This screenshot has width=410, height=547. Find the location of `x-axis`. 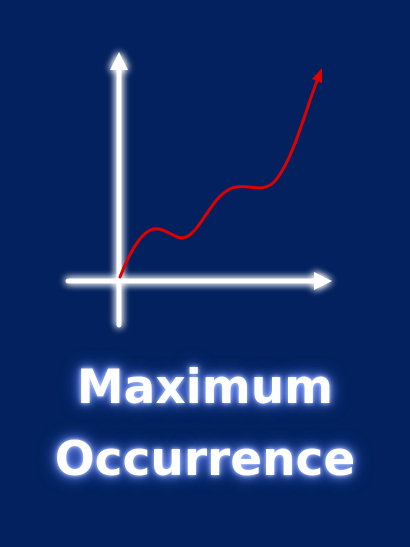

x-axis is located at coordinates (198, 281).